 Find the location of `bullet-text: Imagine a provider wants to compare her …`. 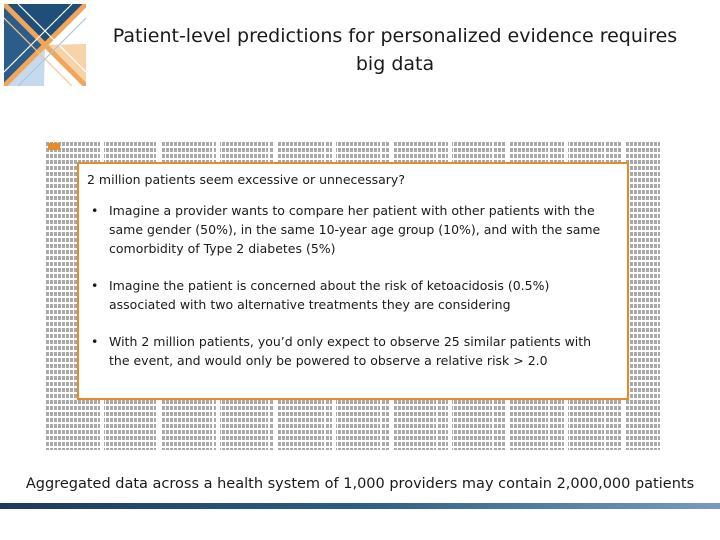

bullet-text: Imagine a provider wants to compare her … is located at coordinates (355, 229).